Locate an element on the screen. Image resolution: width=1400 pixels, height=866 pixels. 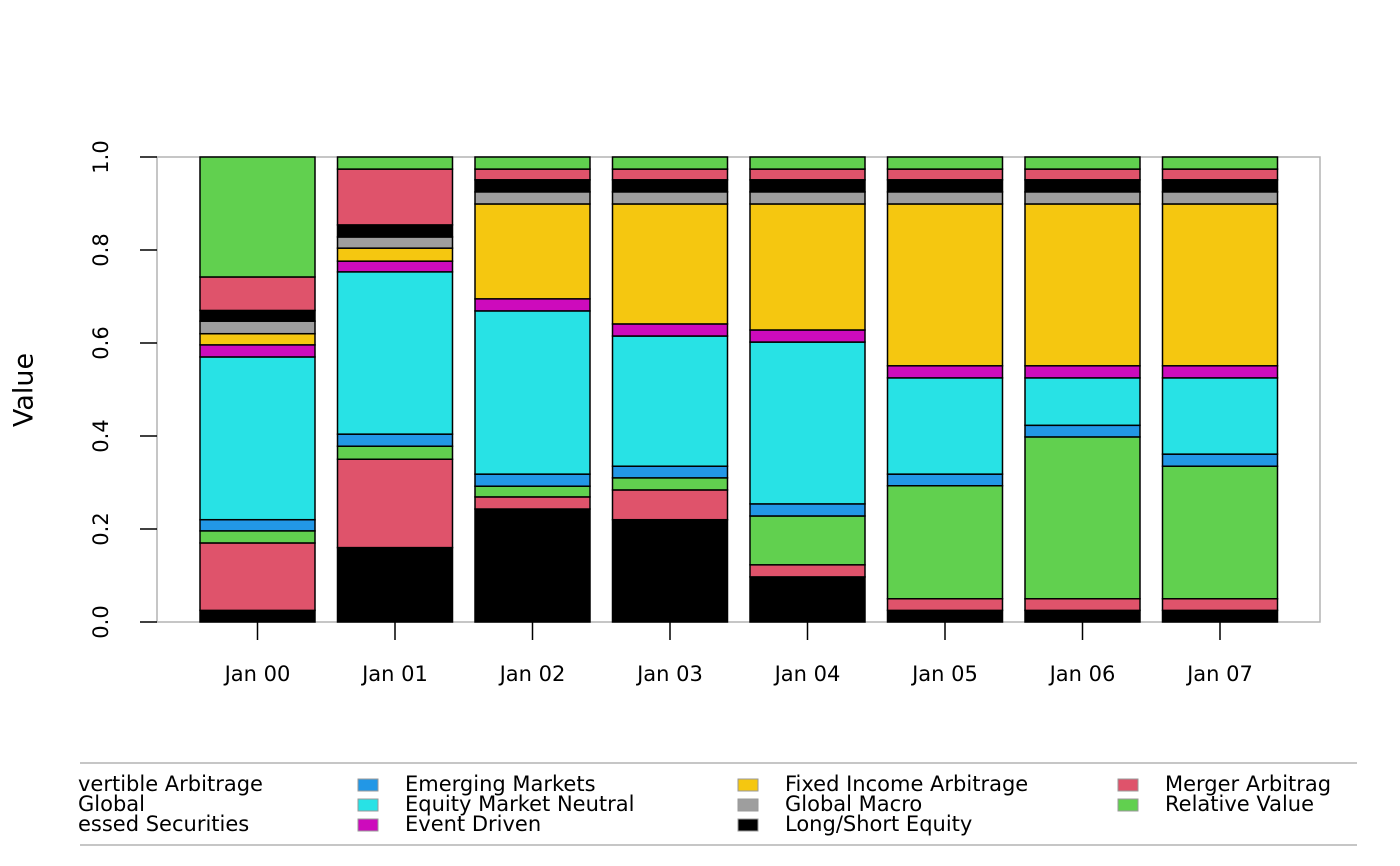
legend-label: Emerging Markets is located at coordinates (500, 784).